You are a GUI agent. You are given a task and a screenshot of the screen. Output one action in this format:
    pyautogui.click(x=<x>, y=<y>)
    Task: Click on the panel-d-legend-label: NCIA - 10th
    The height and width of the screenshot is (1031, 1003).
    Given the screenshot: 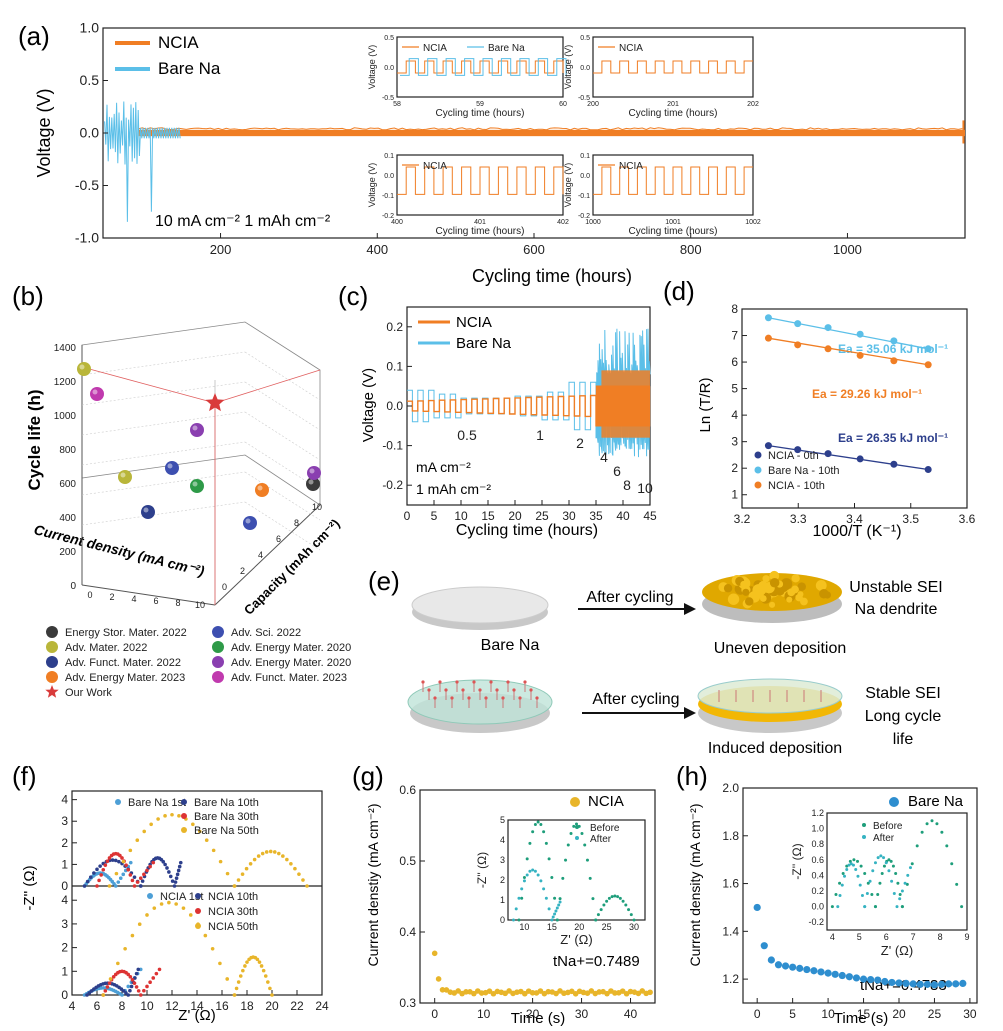 What is the action you would take?
    pyautogui.click(x=796, y=486)
    